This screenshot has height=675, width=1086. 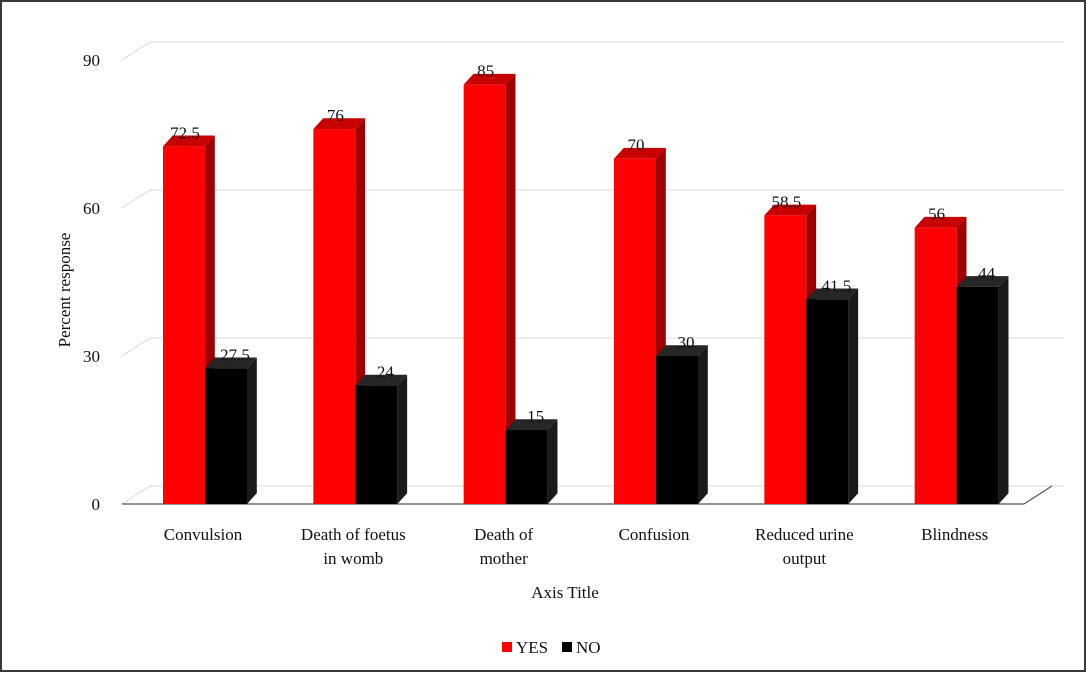 What do you see at coordinates (507, 647) in the screenshot?
I see `legend-swatch-yes` at bounding box center [507, 647].